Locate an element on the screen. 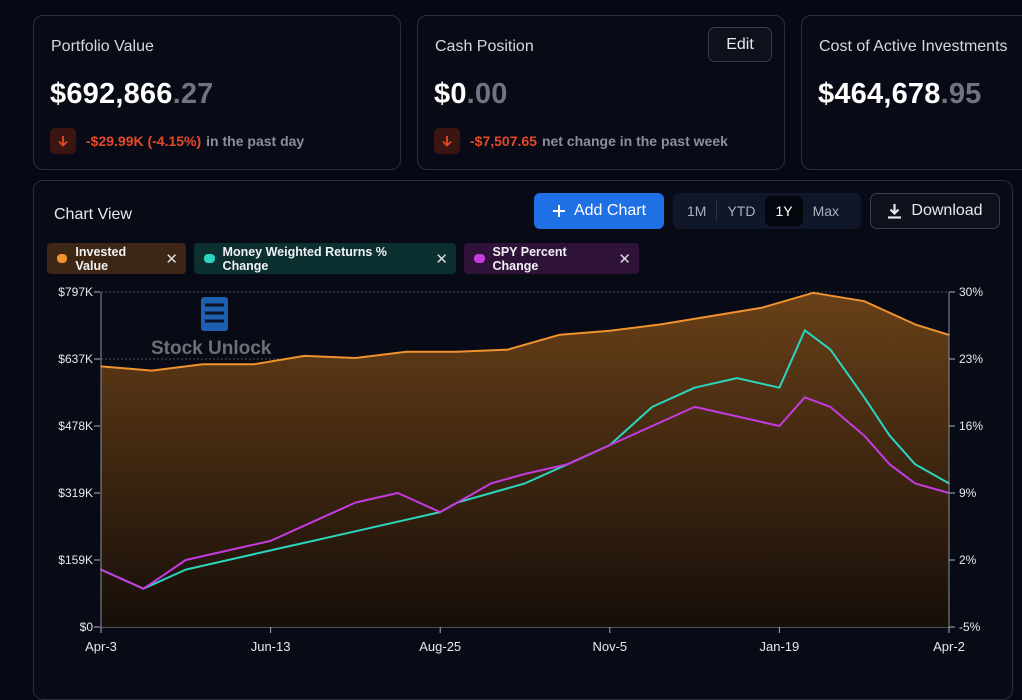  download-button: Download is located at coordinates (935, 211).